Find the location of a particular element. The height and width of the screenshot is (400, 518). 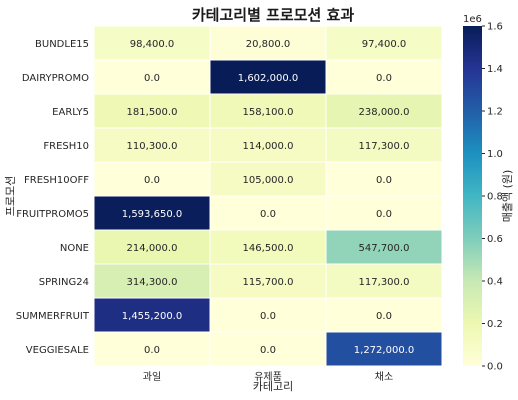

x-tick-label: 과일 is located at coordinates (152, 377).